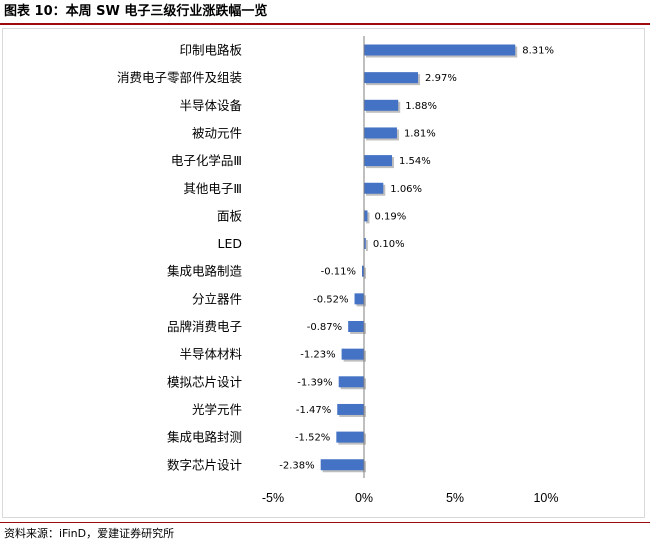 The image size is (650, 545). Describe the element at coordinates (317, 355) in the screenshot. I see `value-label: -1.23%` at that location.